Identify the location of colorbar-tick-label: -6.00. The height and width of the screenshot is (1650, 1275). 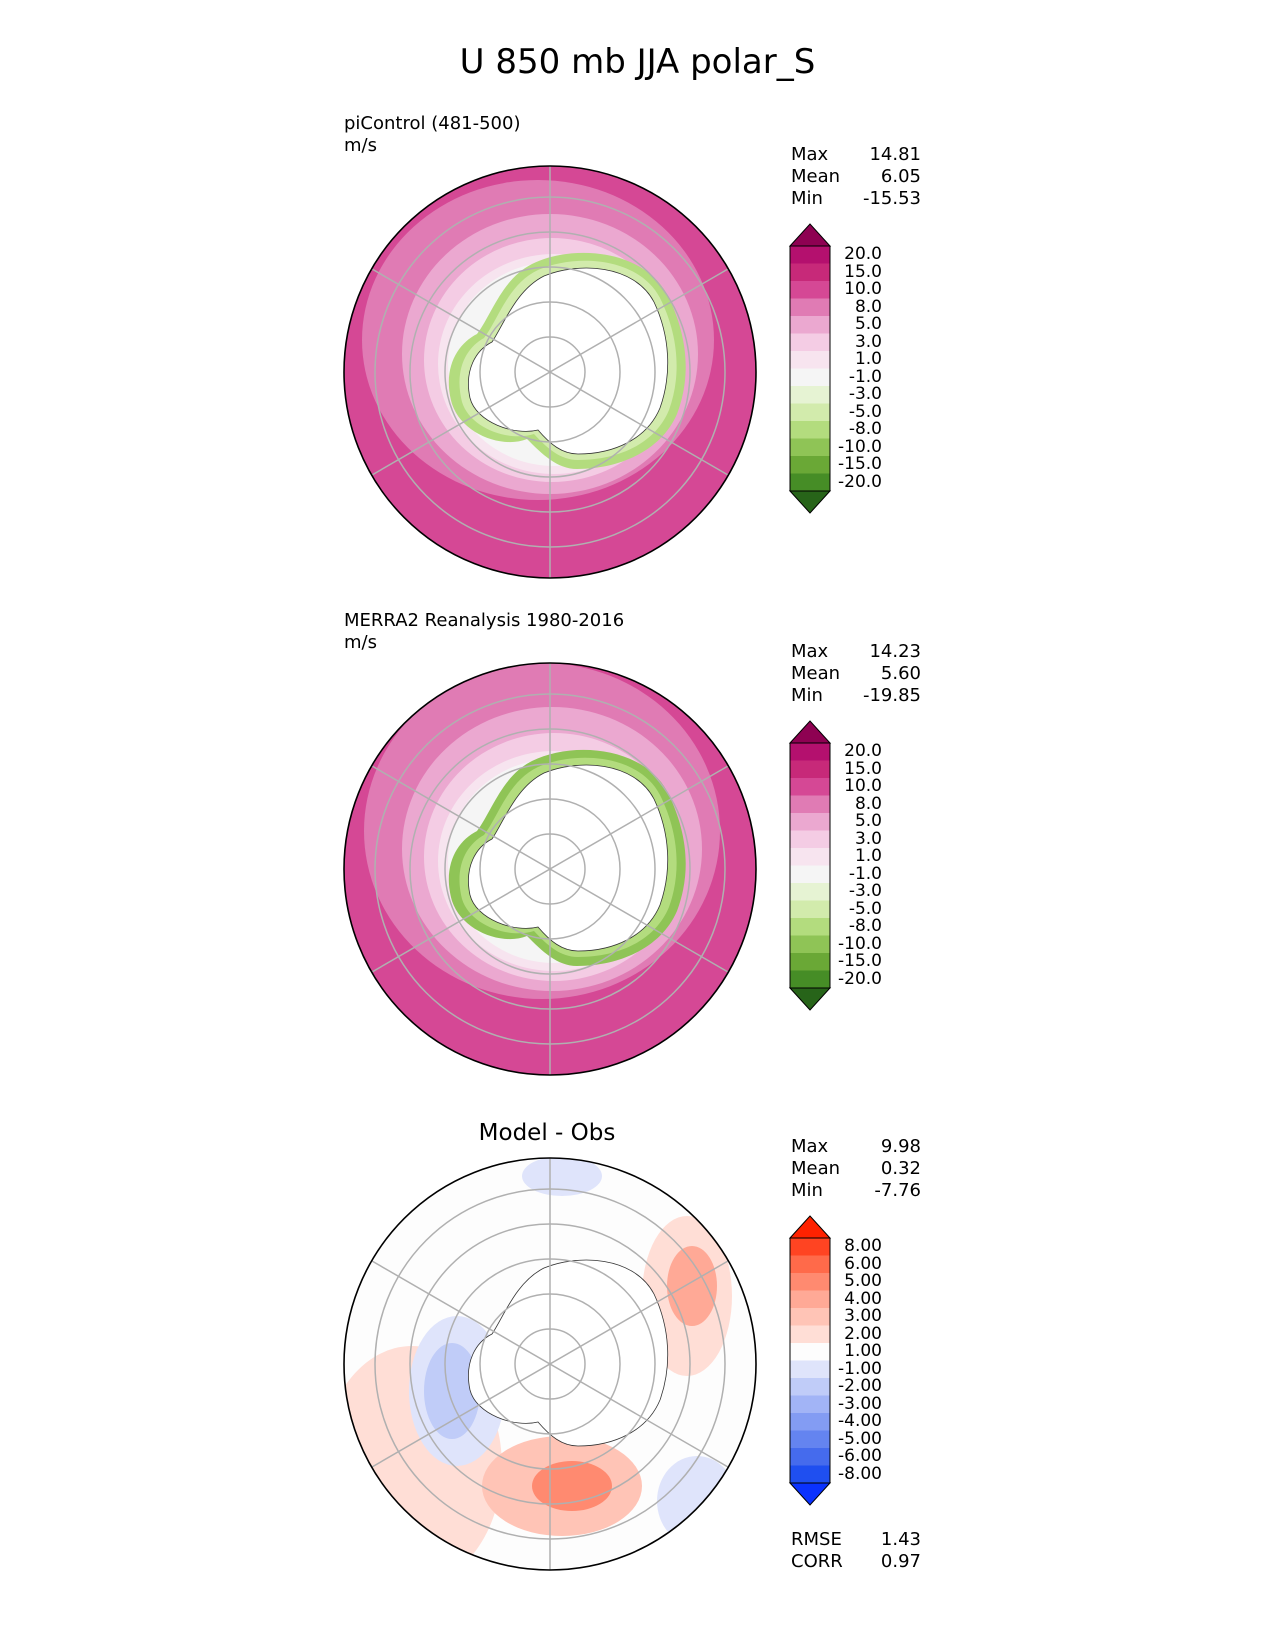
(860, 1456).